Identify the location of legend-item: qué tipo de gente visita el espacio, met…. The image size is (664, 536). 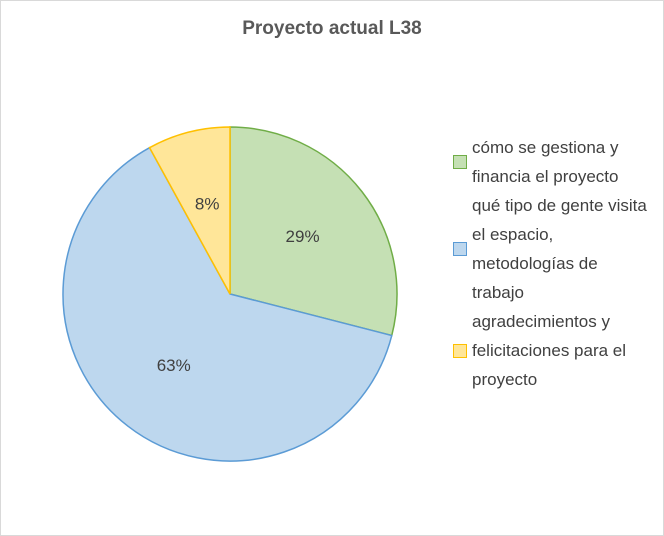
(553, 249).